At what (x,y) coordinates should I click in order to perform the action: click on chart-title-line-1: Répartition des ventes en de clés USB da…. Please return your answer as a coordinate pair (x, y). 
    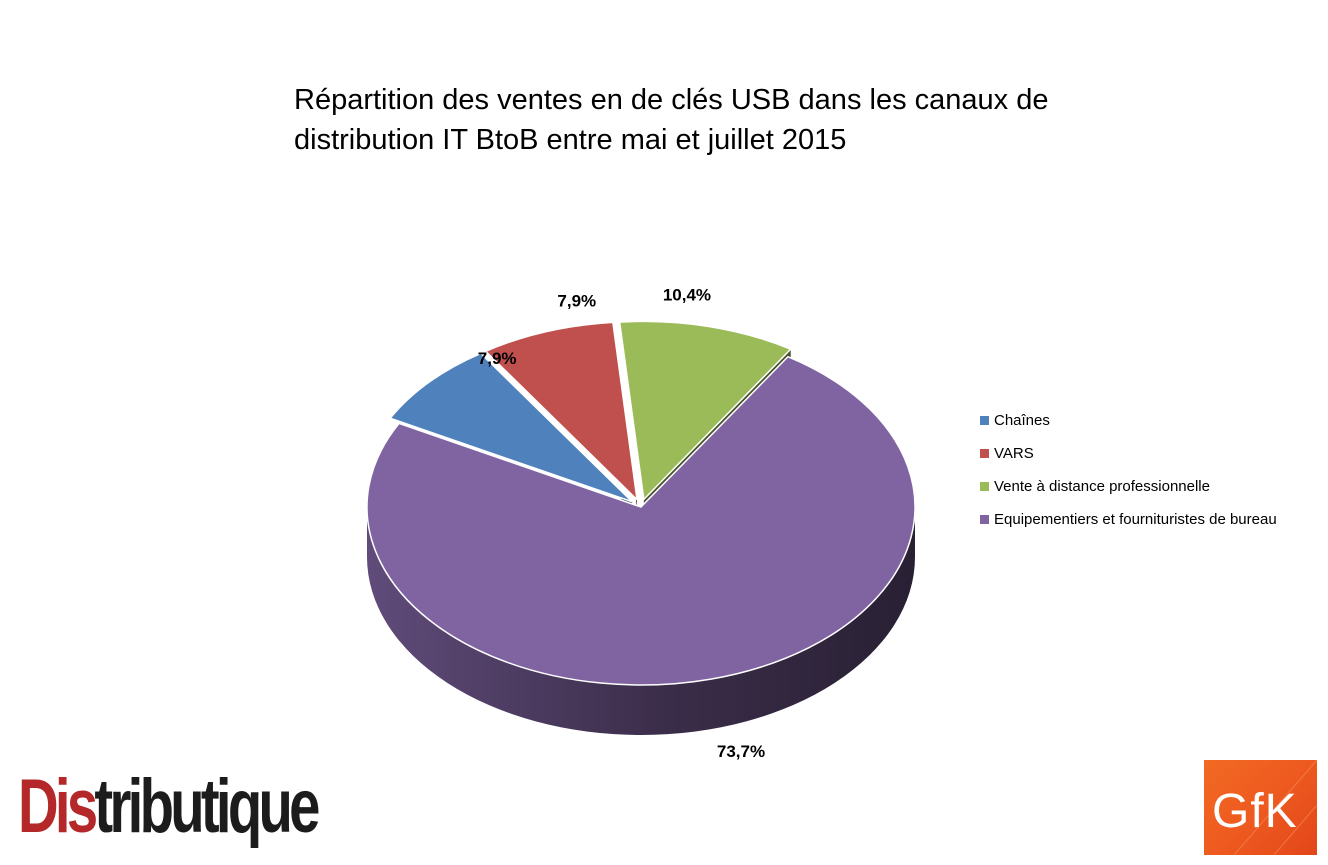
    Looking at the image, I should click on (671, 100).